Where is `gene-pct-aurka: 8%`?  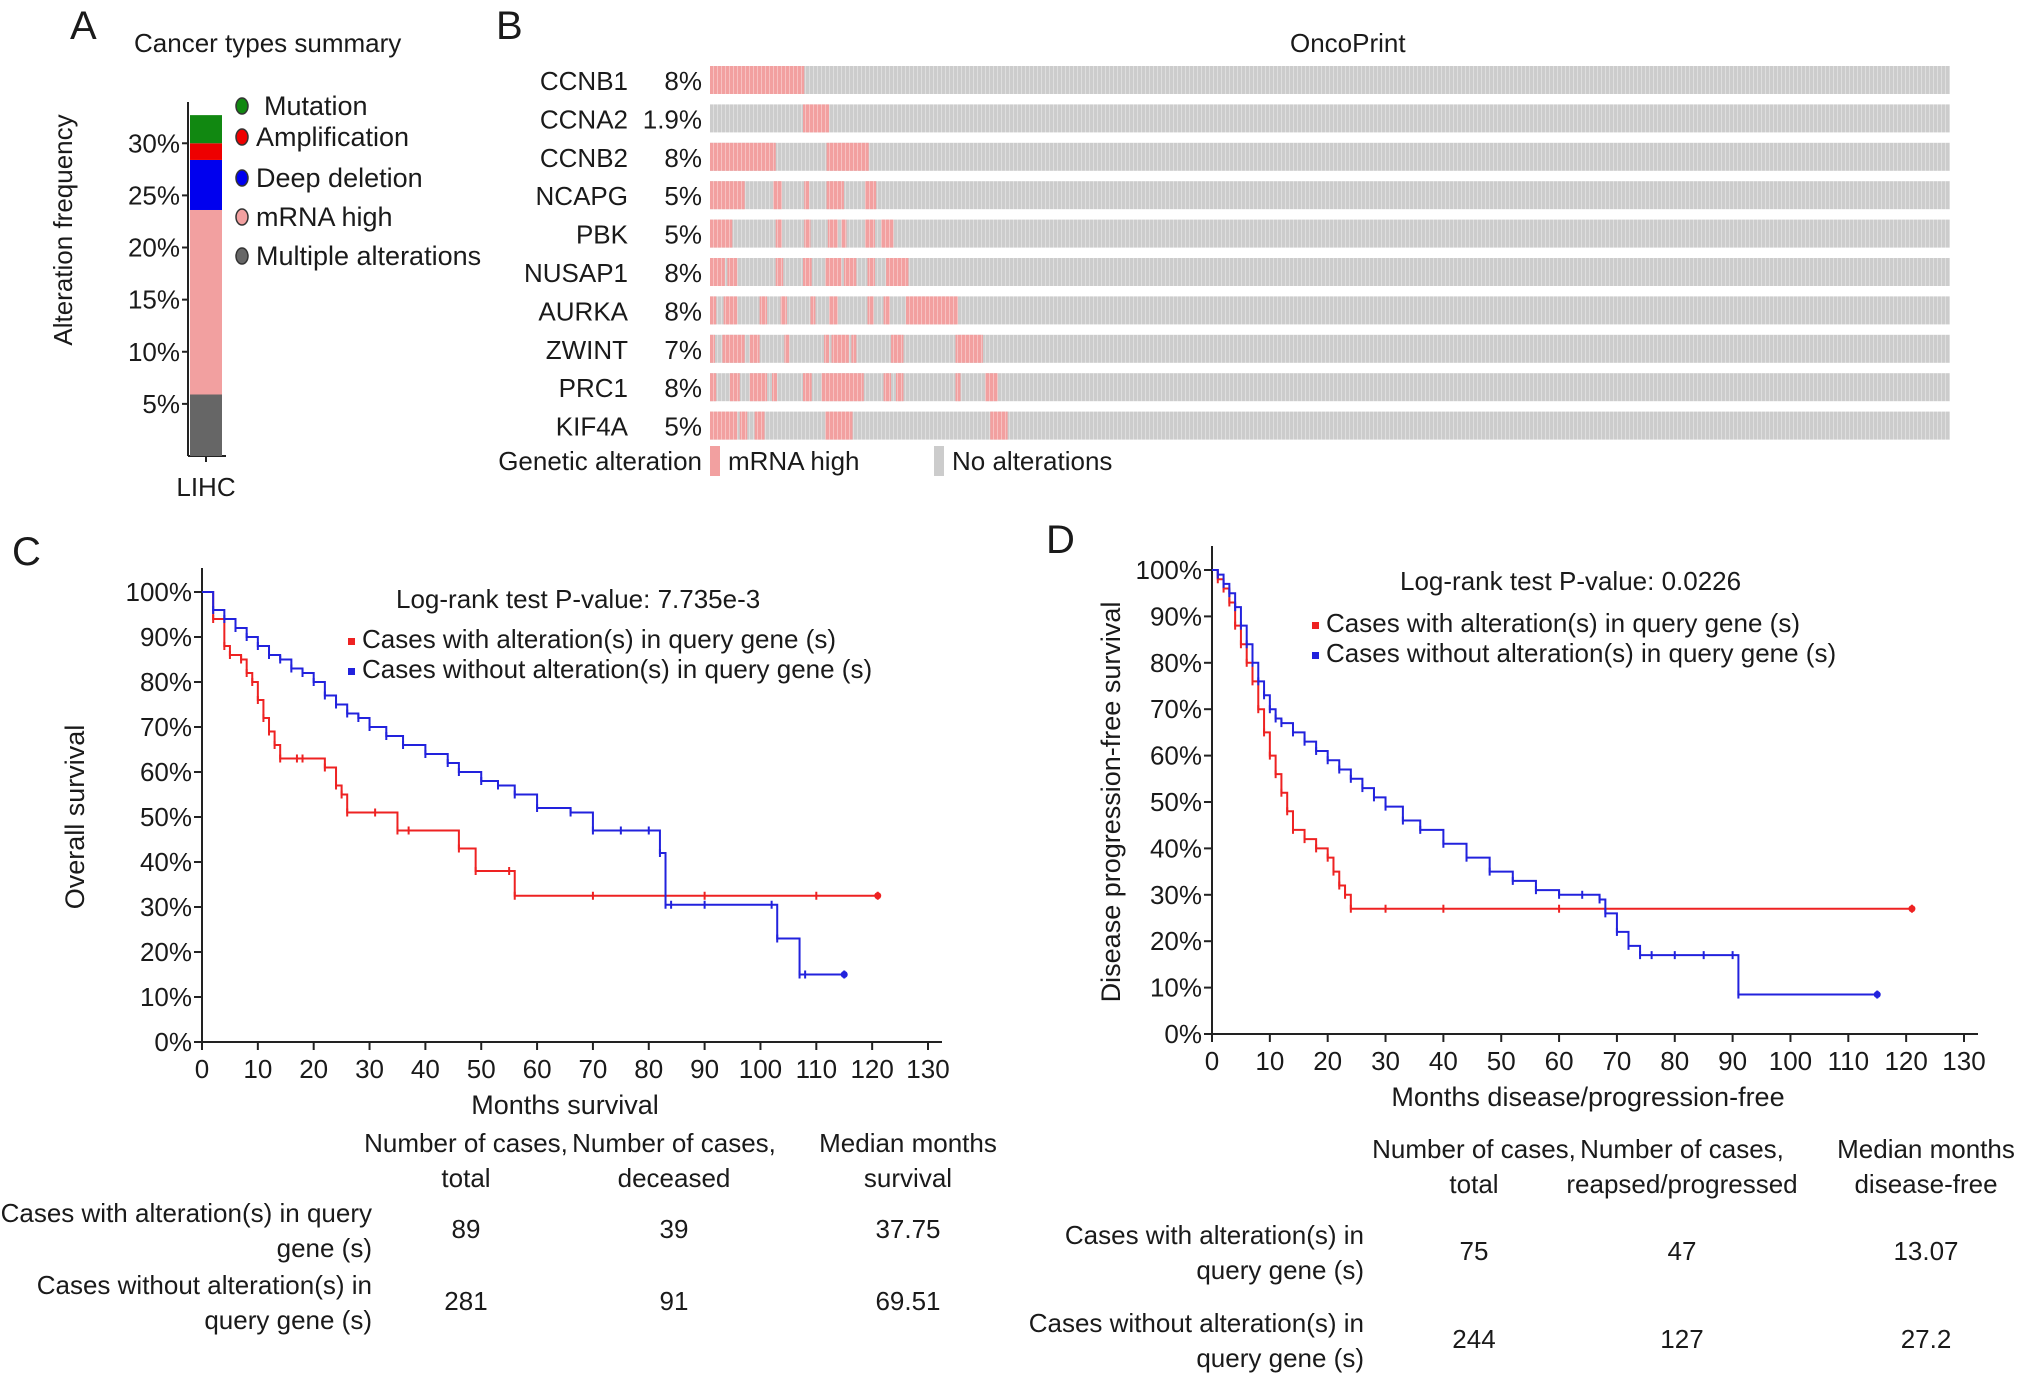 gene-pct-aurka: 8% is located at coordinates (683, 311).